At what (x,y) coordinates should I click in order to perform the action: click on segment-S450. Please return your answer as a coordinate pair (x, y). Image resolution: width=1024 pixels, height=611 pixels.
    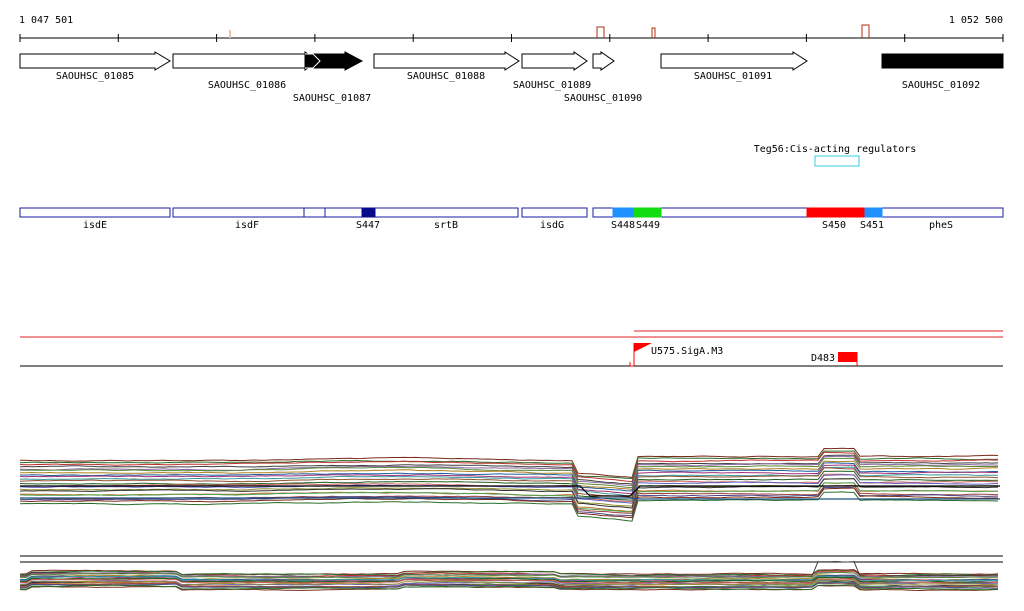
    Looking at the image, I should click on (836, 212).